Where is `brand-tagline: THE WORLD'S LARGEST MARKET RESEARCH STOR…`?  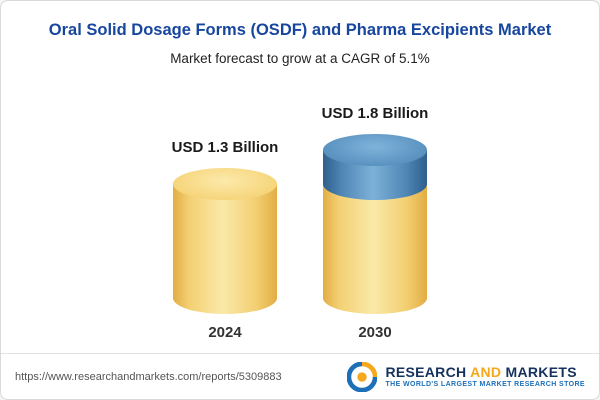 brand-tagline: THE WORLD'S LARGEST MARKET RESEARCH STOR… is located at coordinates (485, 384).